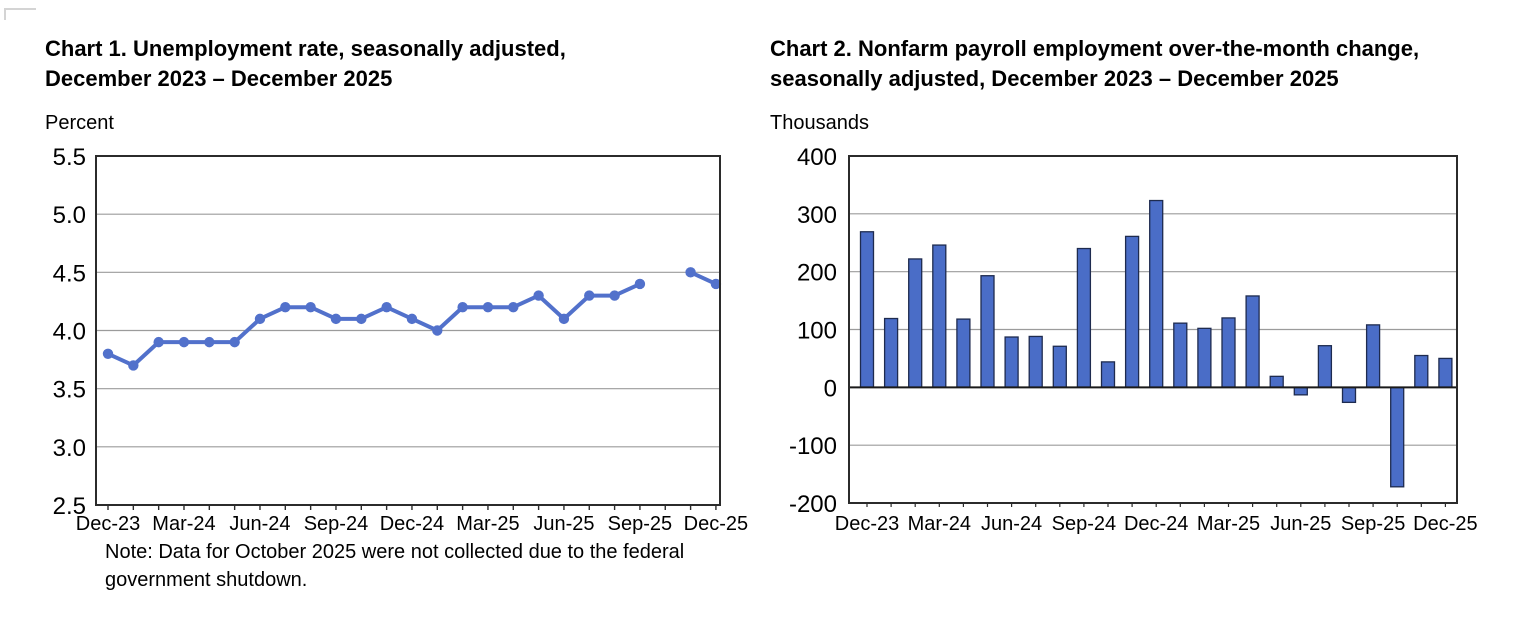  What do you see at coordinates (817, 215) in the screenshot?
I see `y-tick-label: 300` at bounding box center [817, 215].